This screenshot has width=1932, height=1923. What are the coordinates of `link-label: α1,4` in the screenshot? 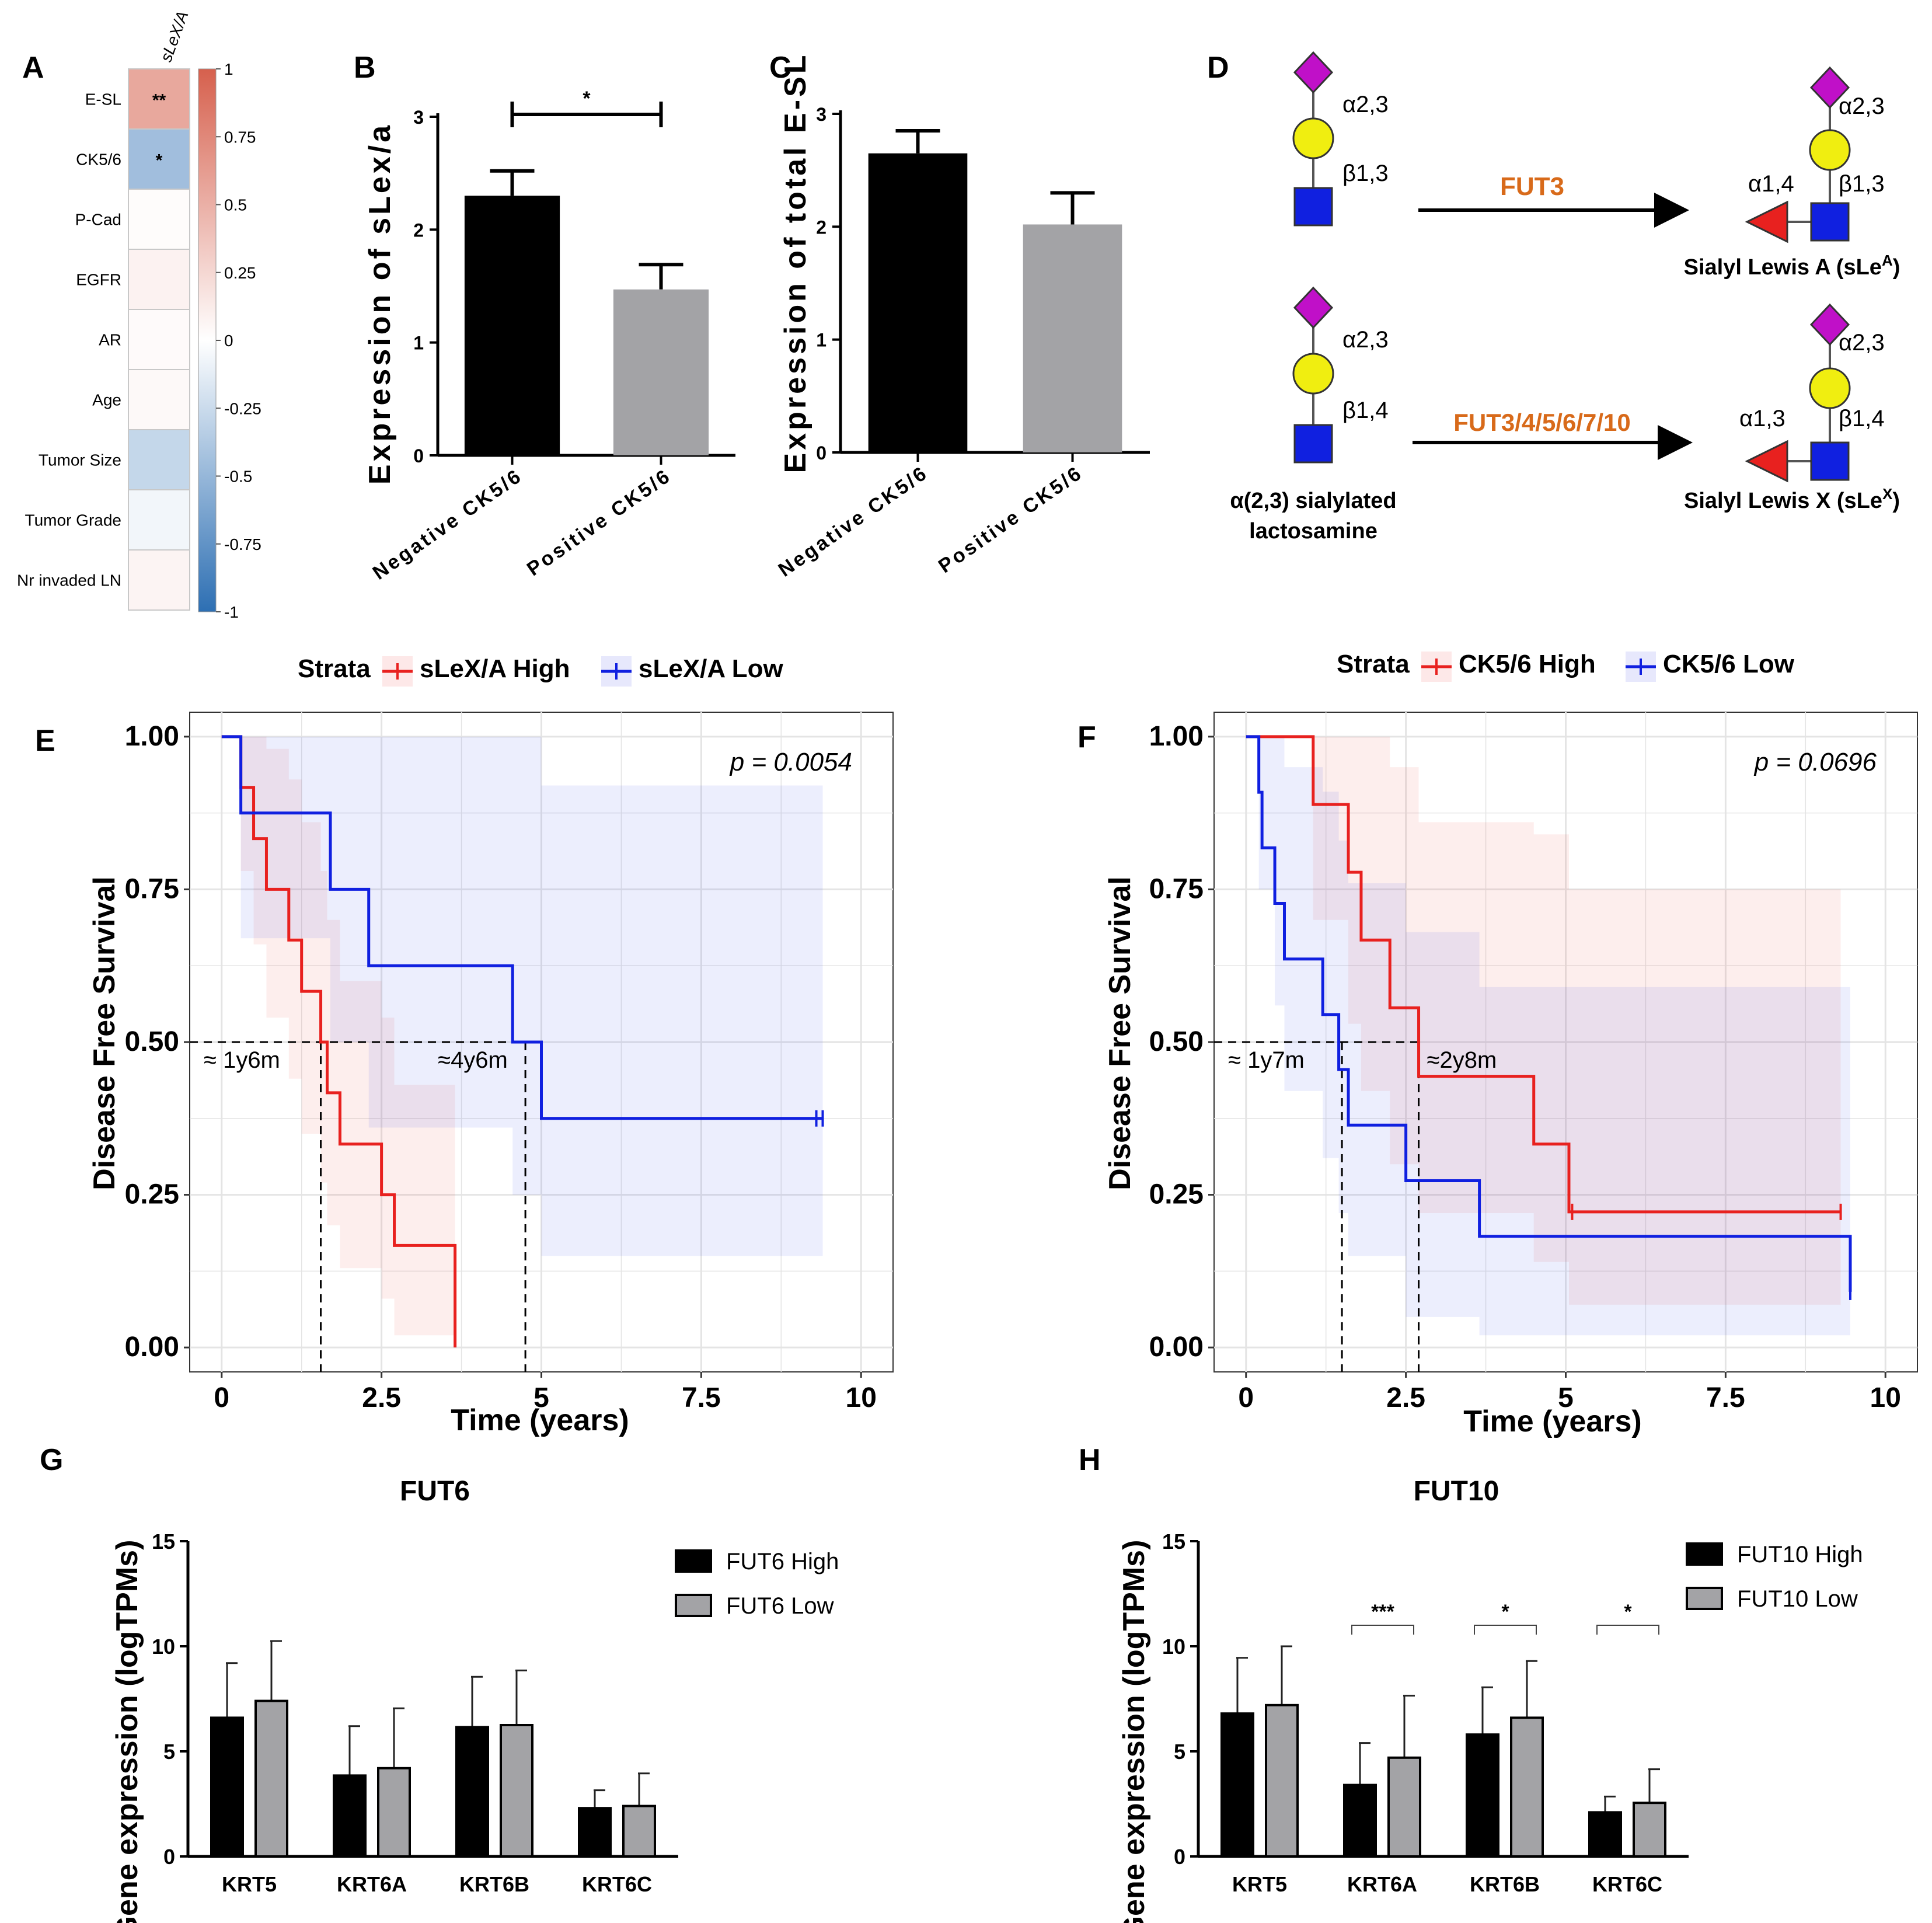 It's located at (1771, 184).